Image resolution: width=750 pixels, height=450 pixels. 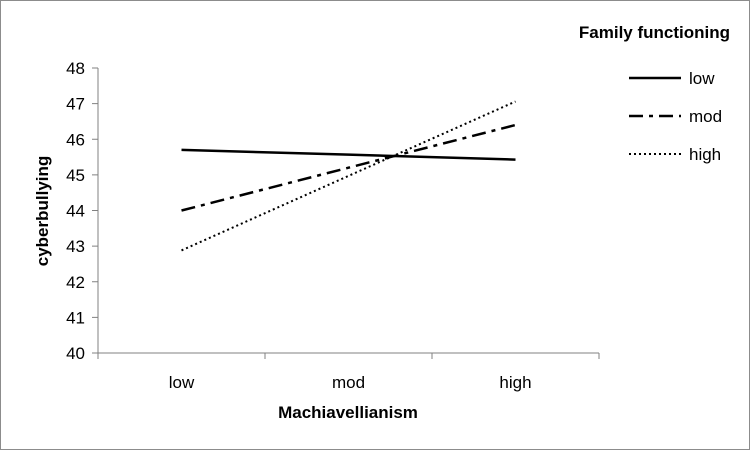 I want to click on x-tick-label: mod, so click(x=348, y=382).